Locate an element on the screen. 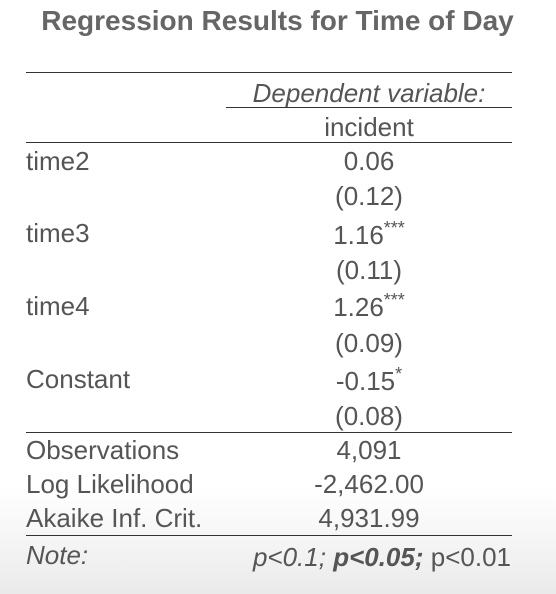 Image resolution: width=556 pixels, height=594 pixels. header-rule is located at coordinates (269, 142).